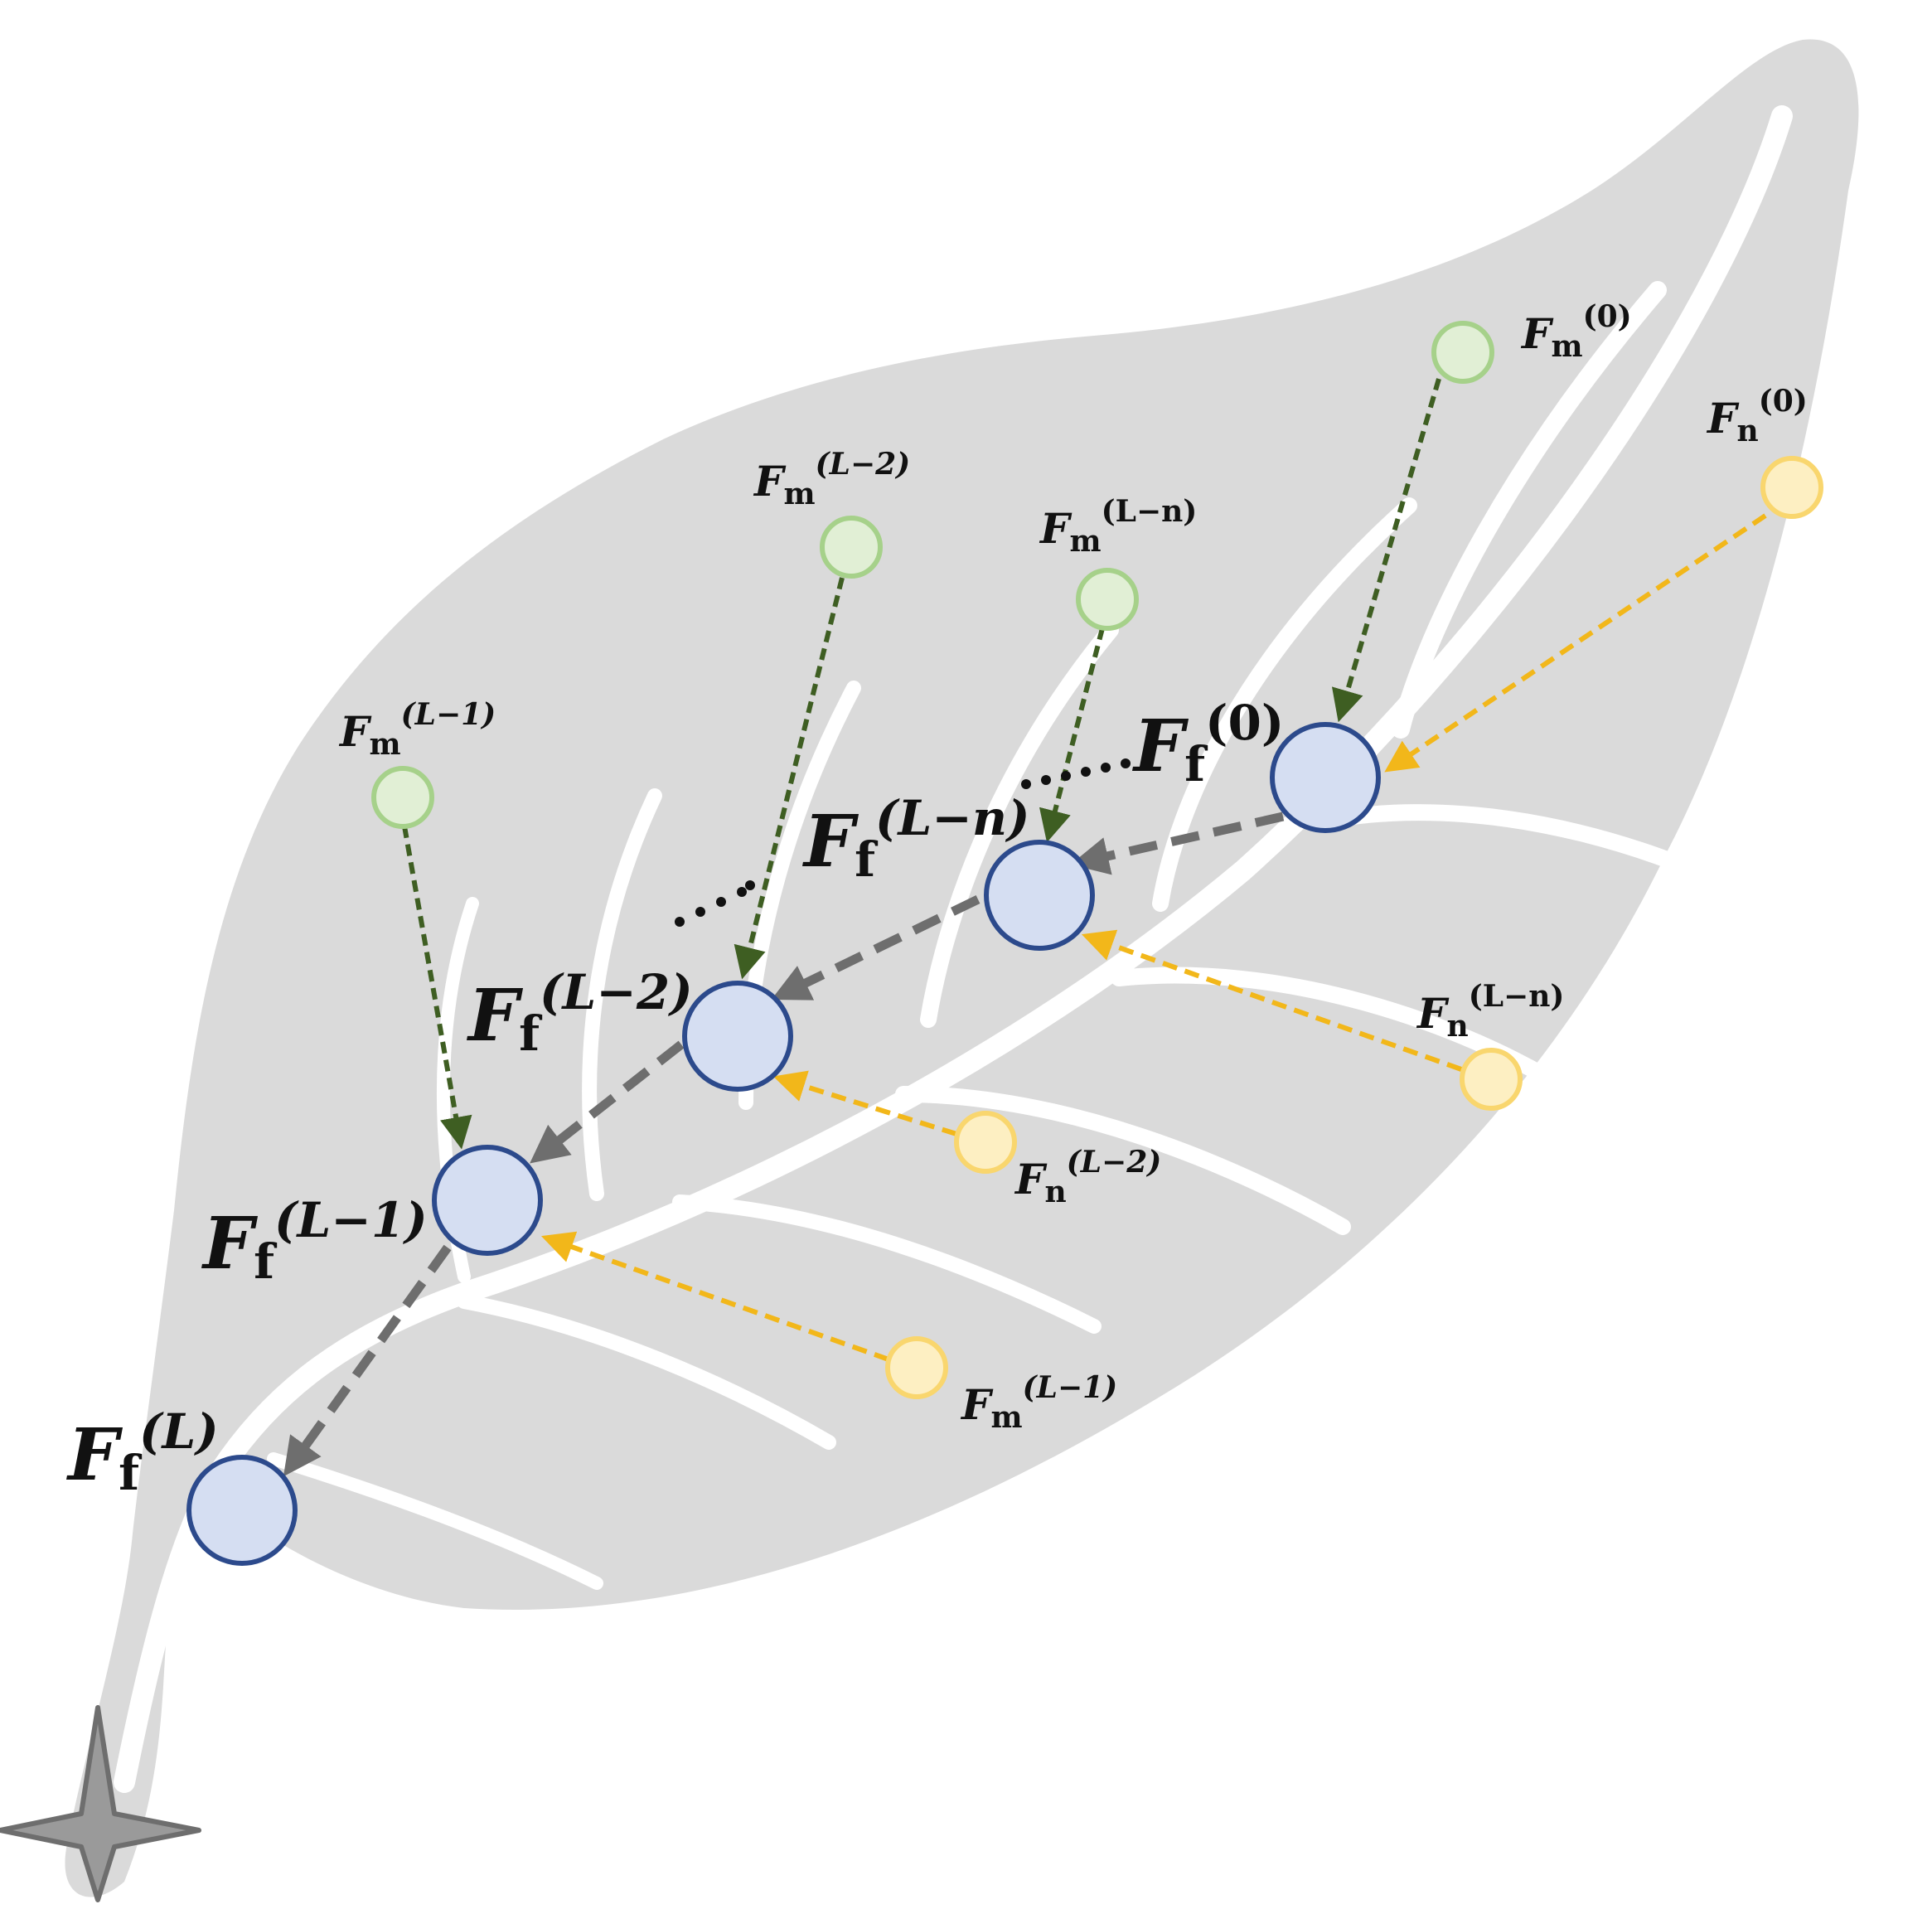 The height and width of the screenshot is (1909, 1932). I want to click on node-fnL2, so click(985, 1142).